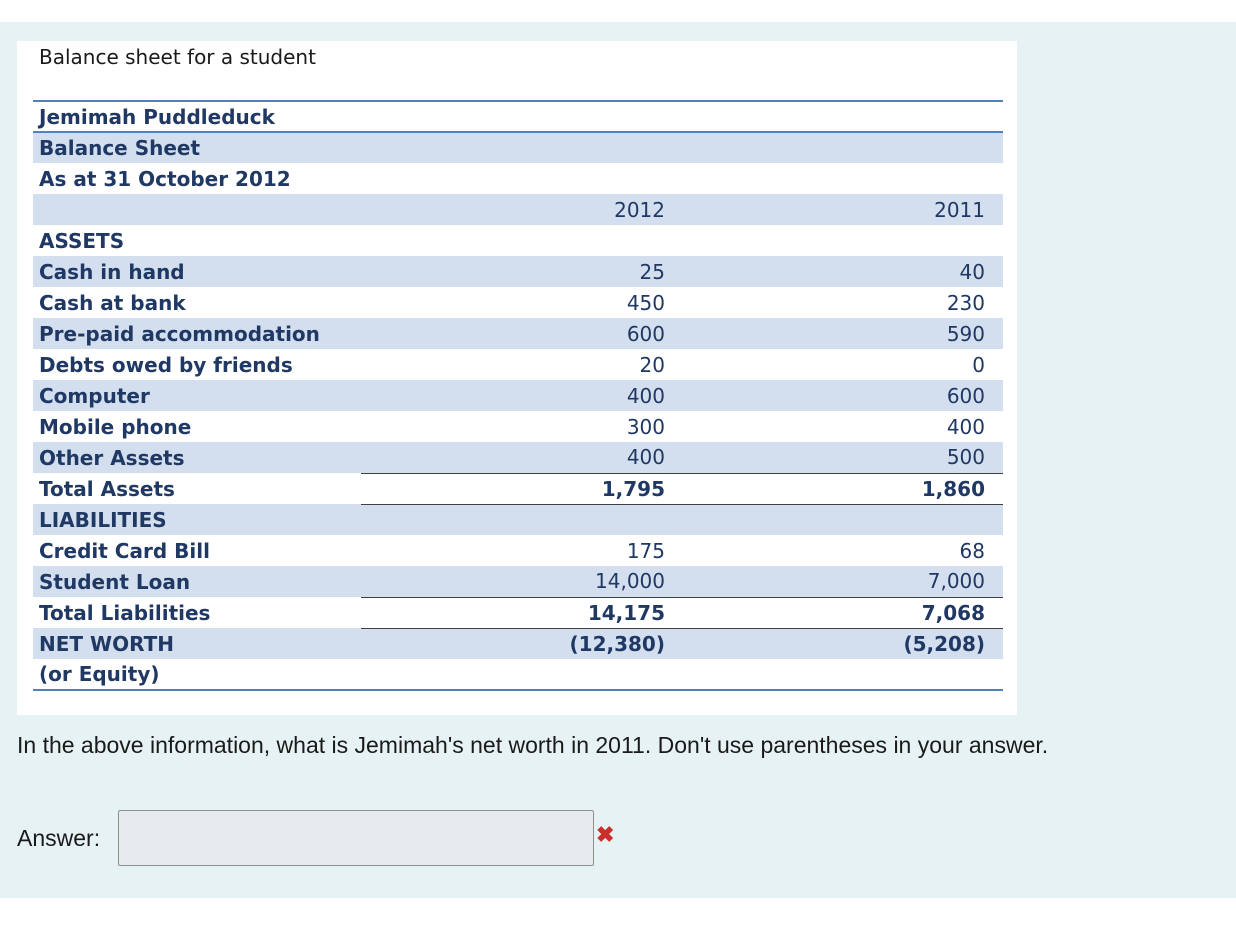  Describe the element at coordinates (197, 271) in the screenshot. I see `row-label: Cash in hand` at that location.